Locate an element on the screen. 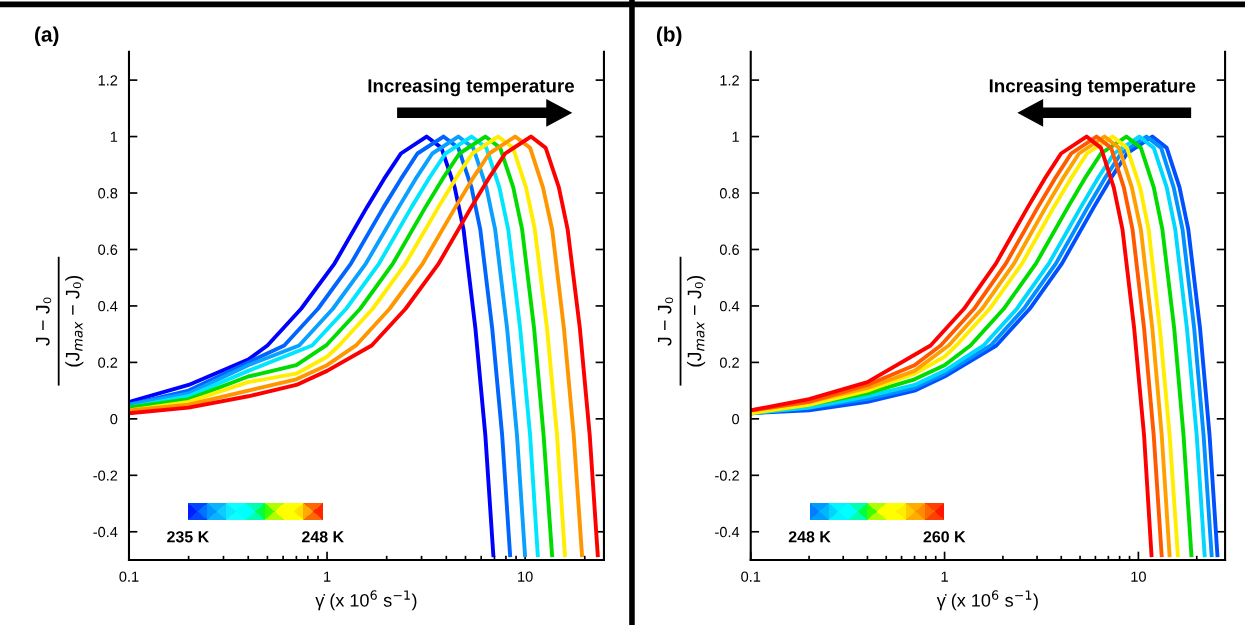  chart-title: (a) is located at coordinates (47, 36).